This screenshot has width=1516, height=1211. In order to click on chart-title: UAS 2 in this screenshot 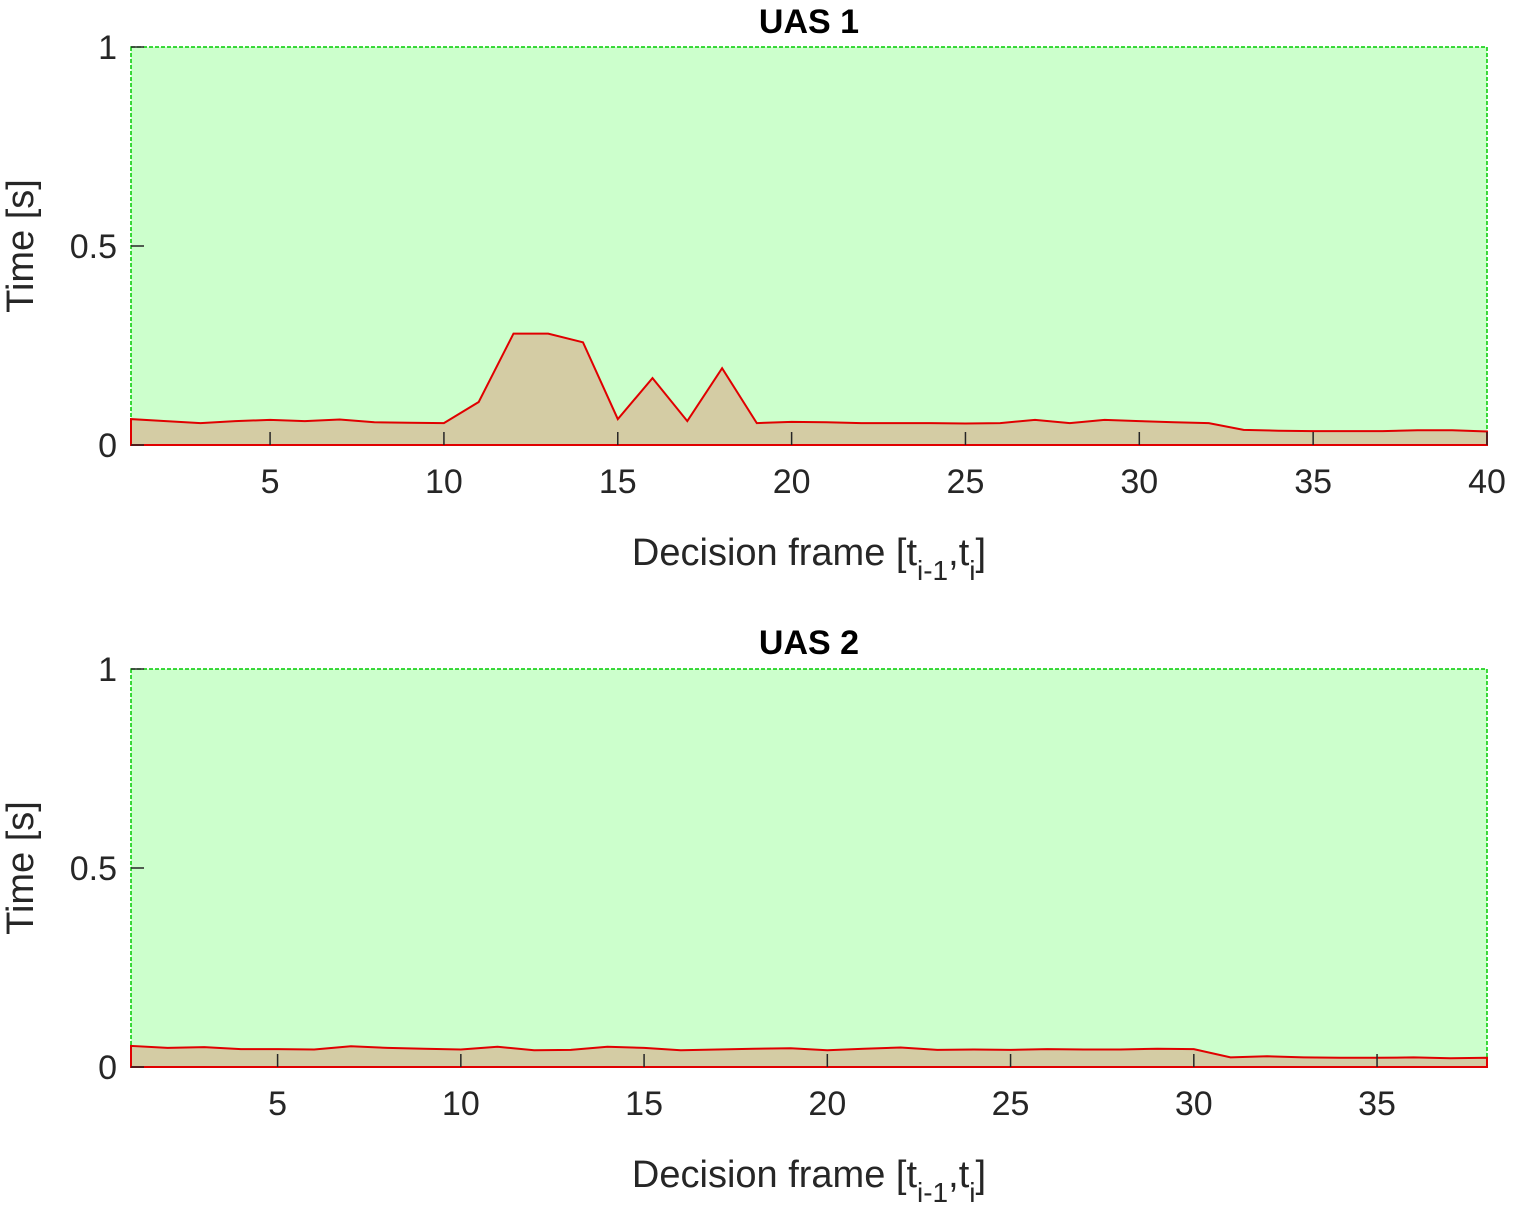, I will do `click(809, 643)`.